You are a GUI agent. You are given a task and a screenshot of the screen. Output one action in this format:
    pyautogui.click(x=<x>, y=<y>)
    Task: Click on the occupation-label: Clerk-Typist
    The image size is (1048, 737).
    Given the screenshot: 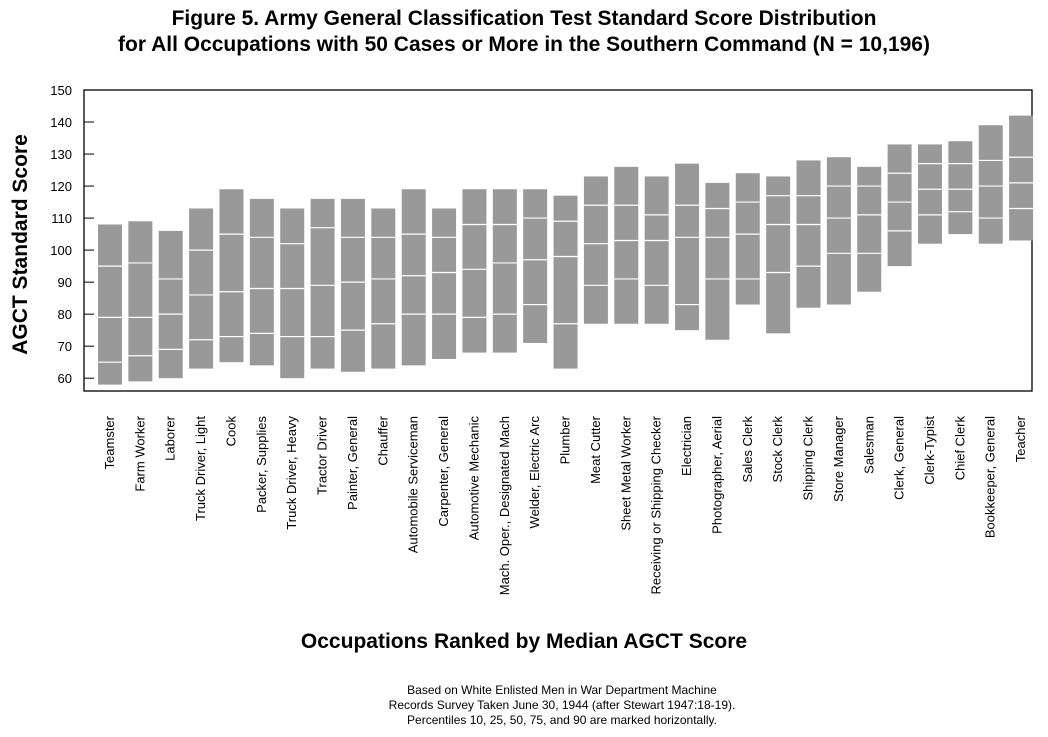 What is the action you would take?
    pyautogui.click(x=929, y=450)
    